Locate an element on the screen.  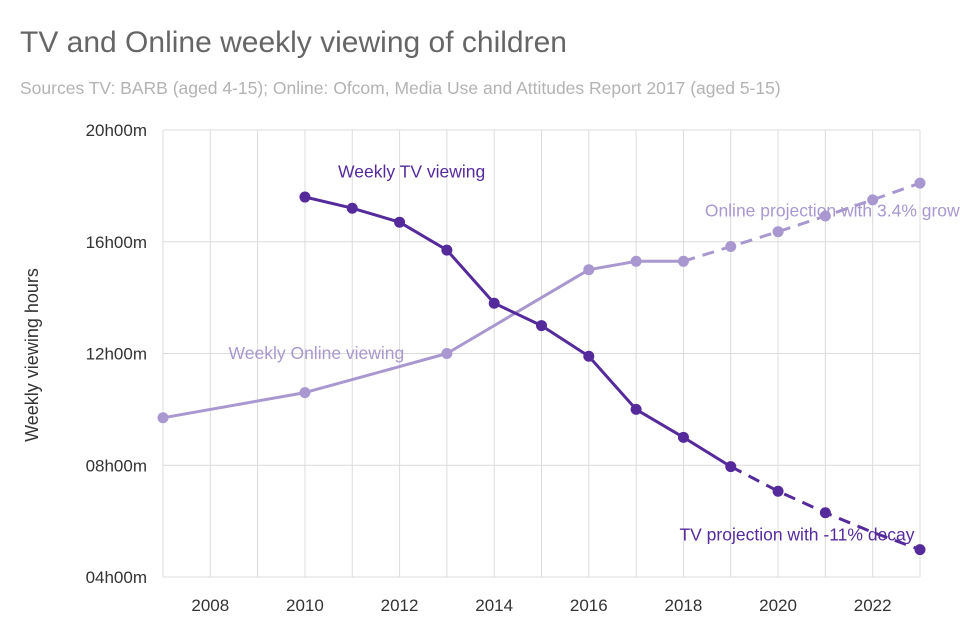
x-tick-label: 2008 is located at coordinates (210, 605).